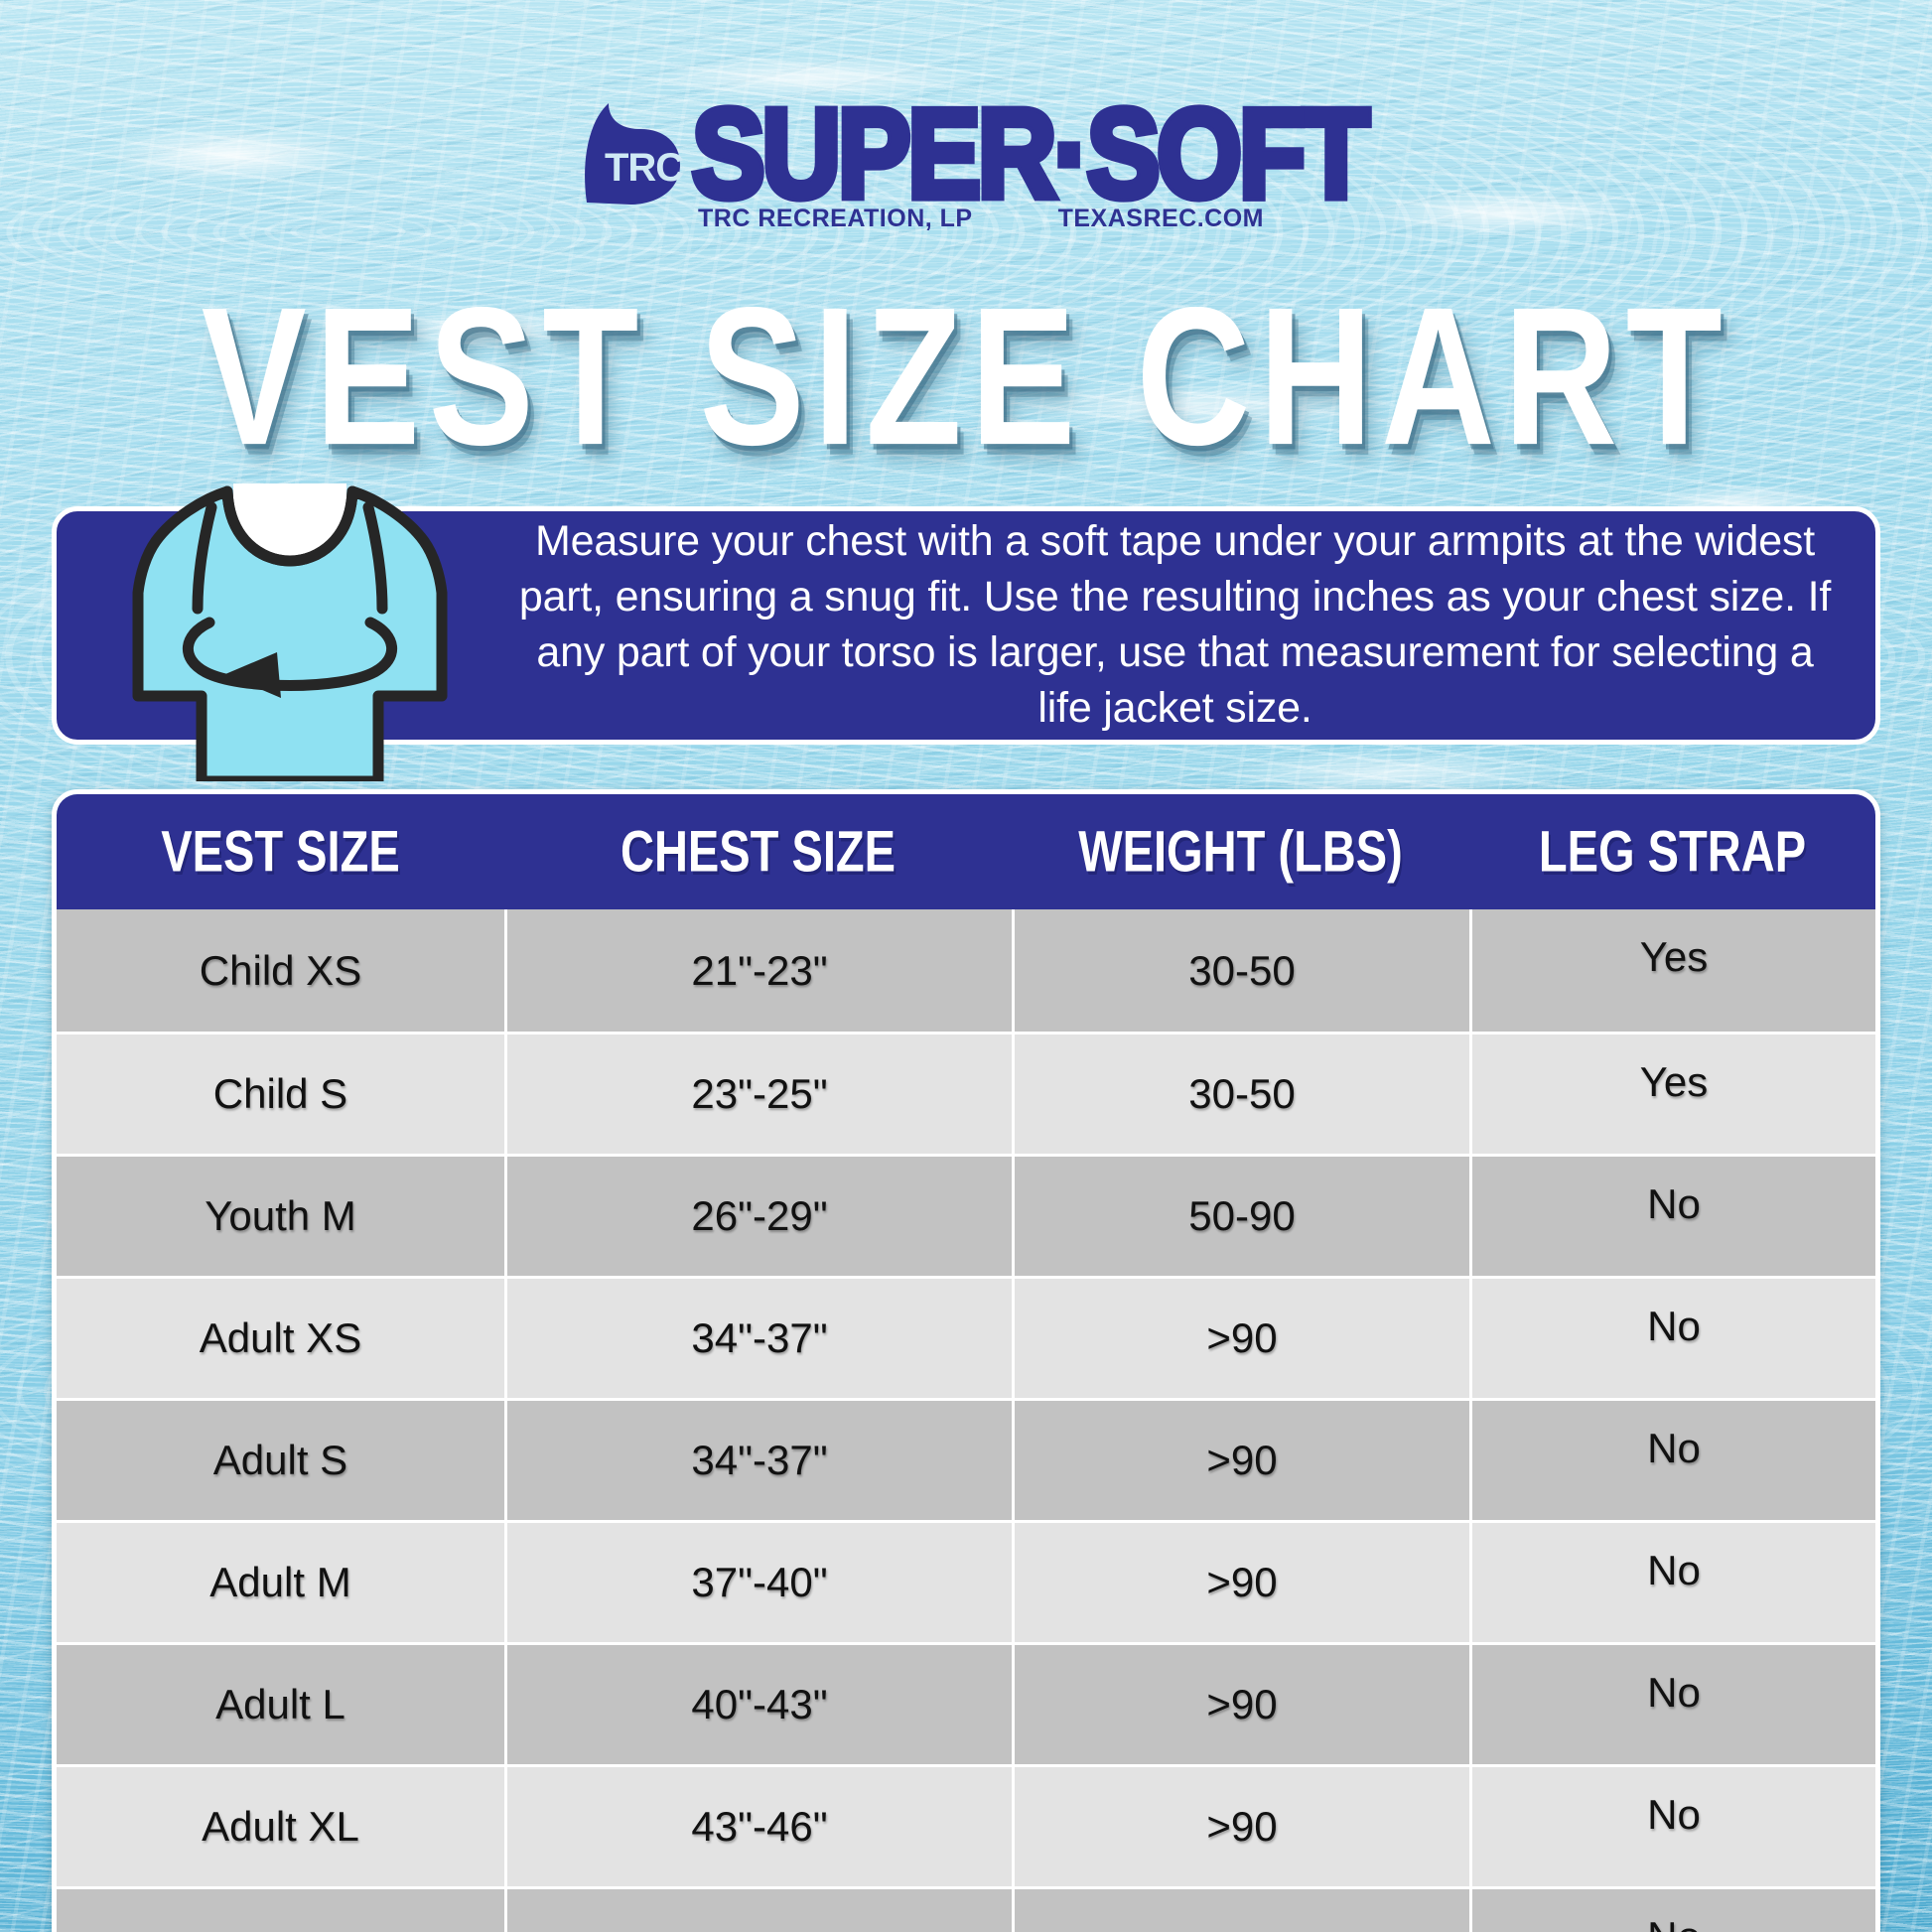 This screenshot has height=1932, width=1932. Describe the element at coordinates (981, 219) in the screenshot. I see `logo-subtitle-row: TRC RECREATION, LP TEXASREC.COM` at that location.